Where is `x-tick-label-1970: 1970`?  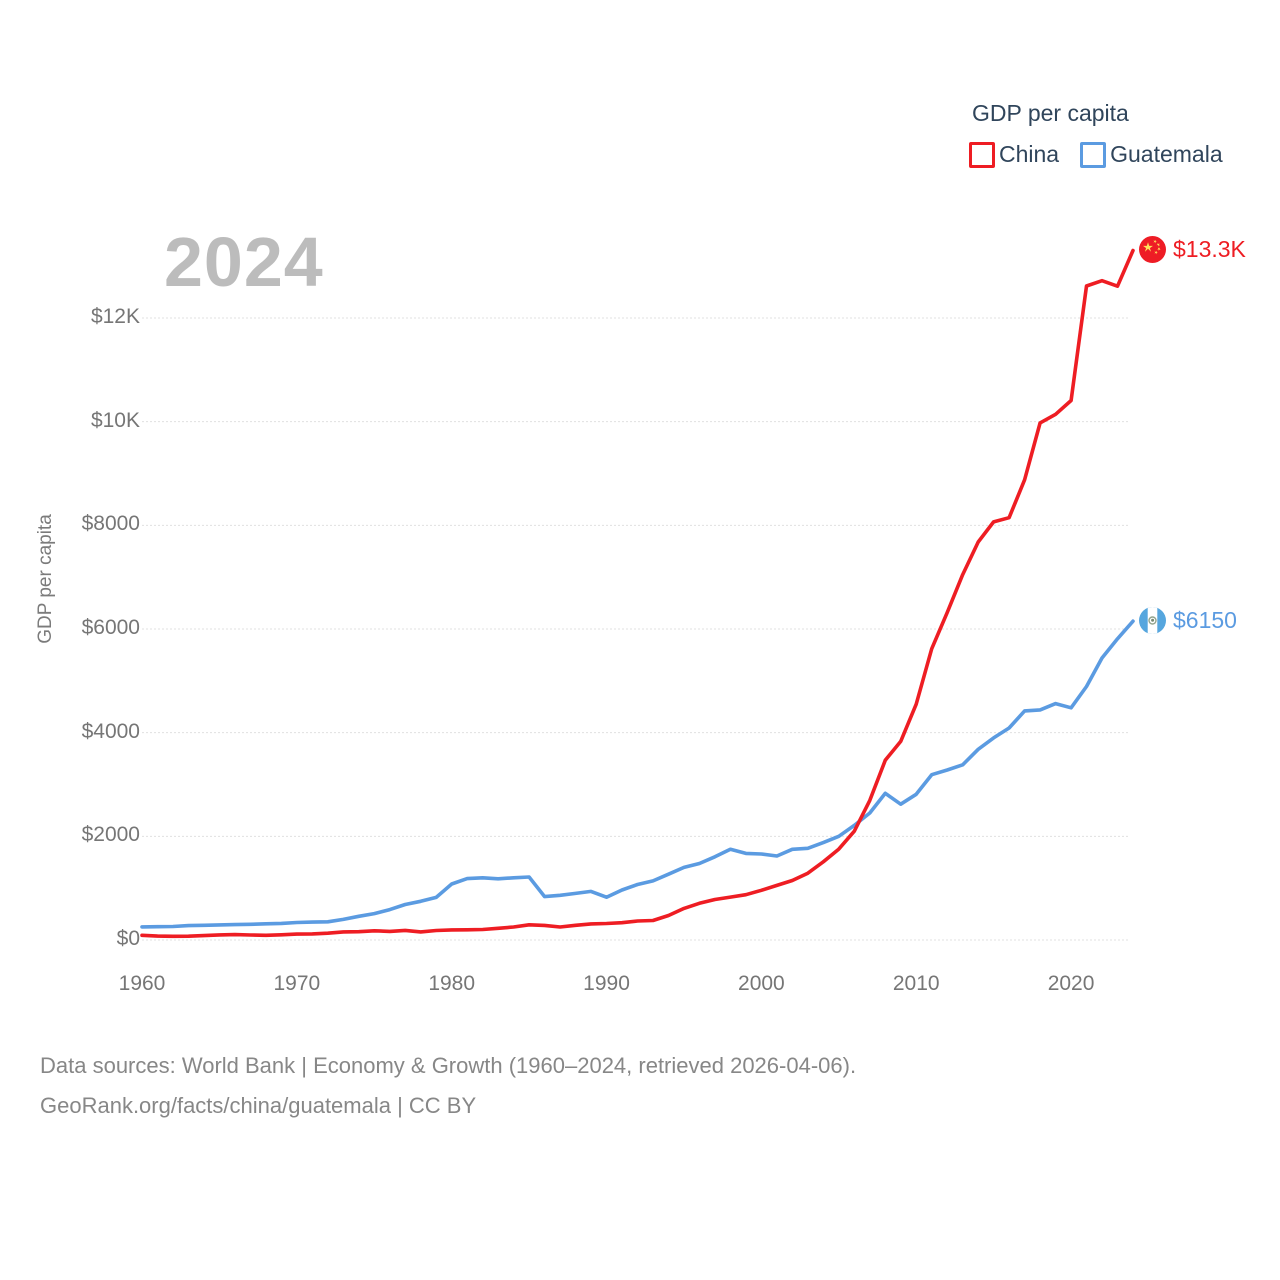
x-tick-label-1970: 1970 is located at coordinates (297, 983).